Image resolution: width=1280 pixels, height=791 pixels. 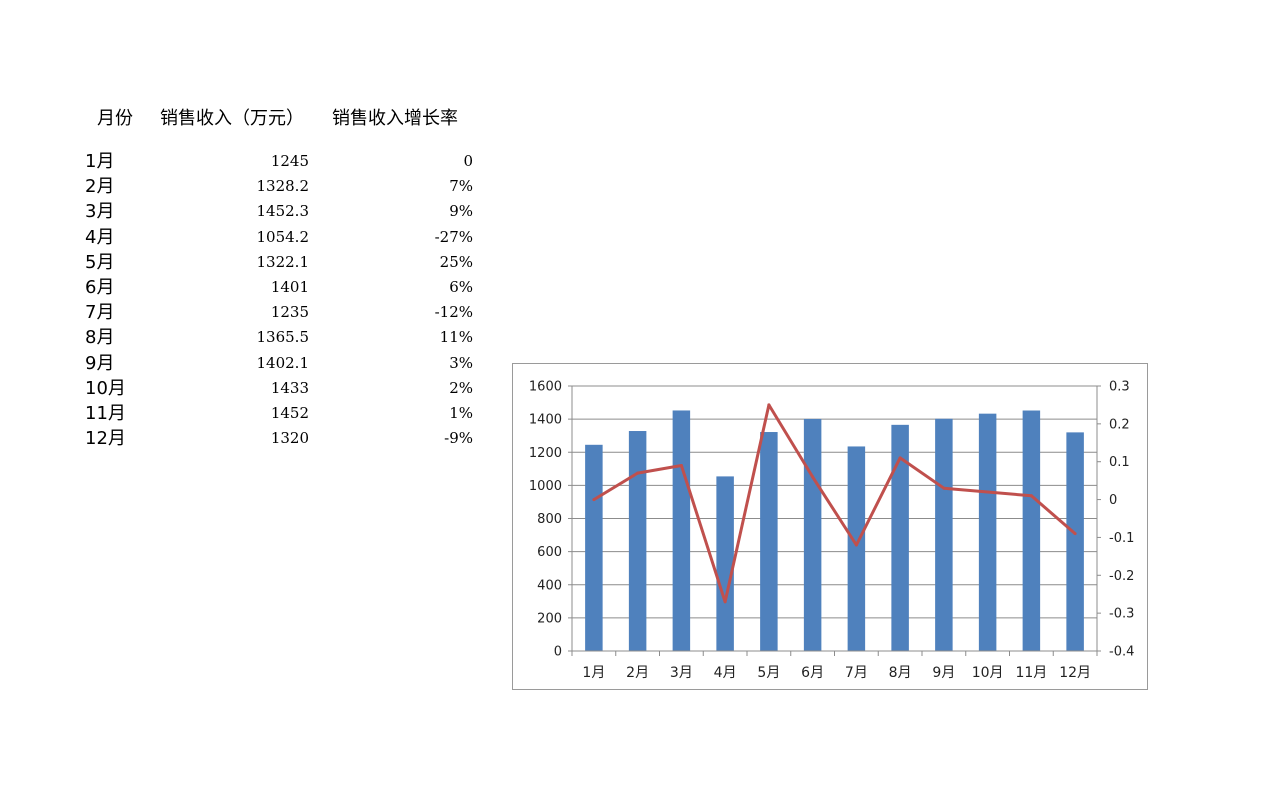 What do you see at coordinates (100, 212) in the screenshot?
I see `month-cell: 3月` at bounding box center [100, 212].